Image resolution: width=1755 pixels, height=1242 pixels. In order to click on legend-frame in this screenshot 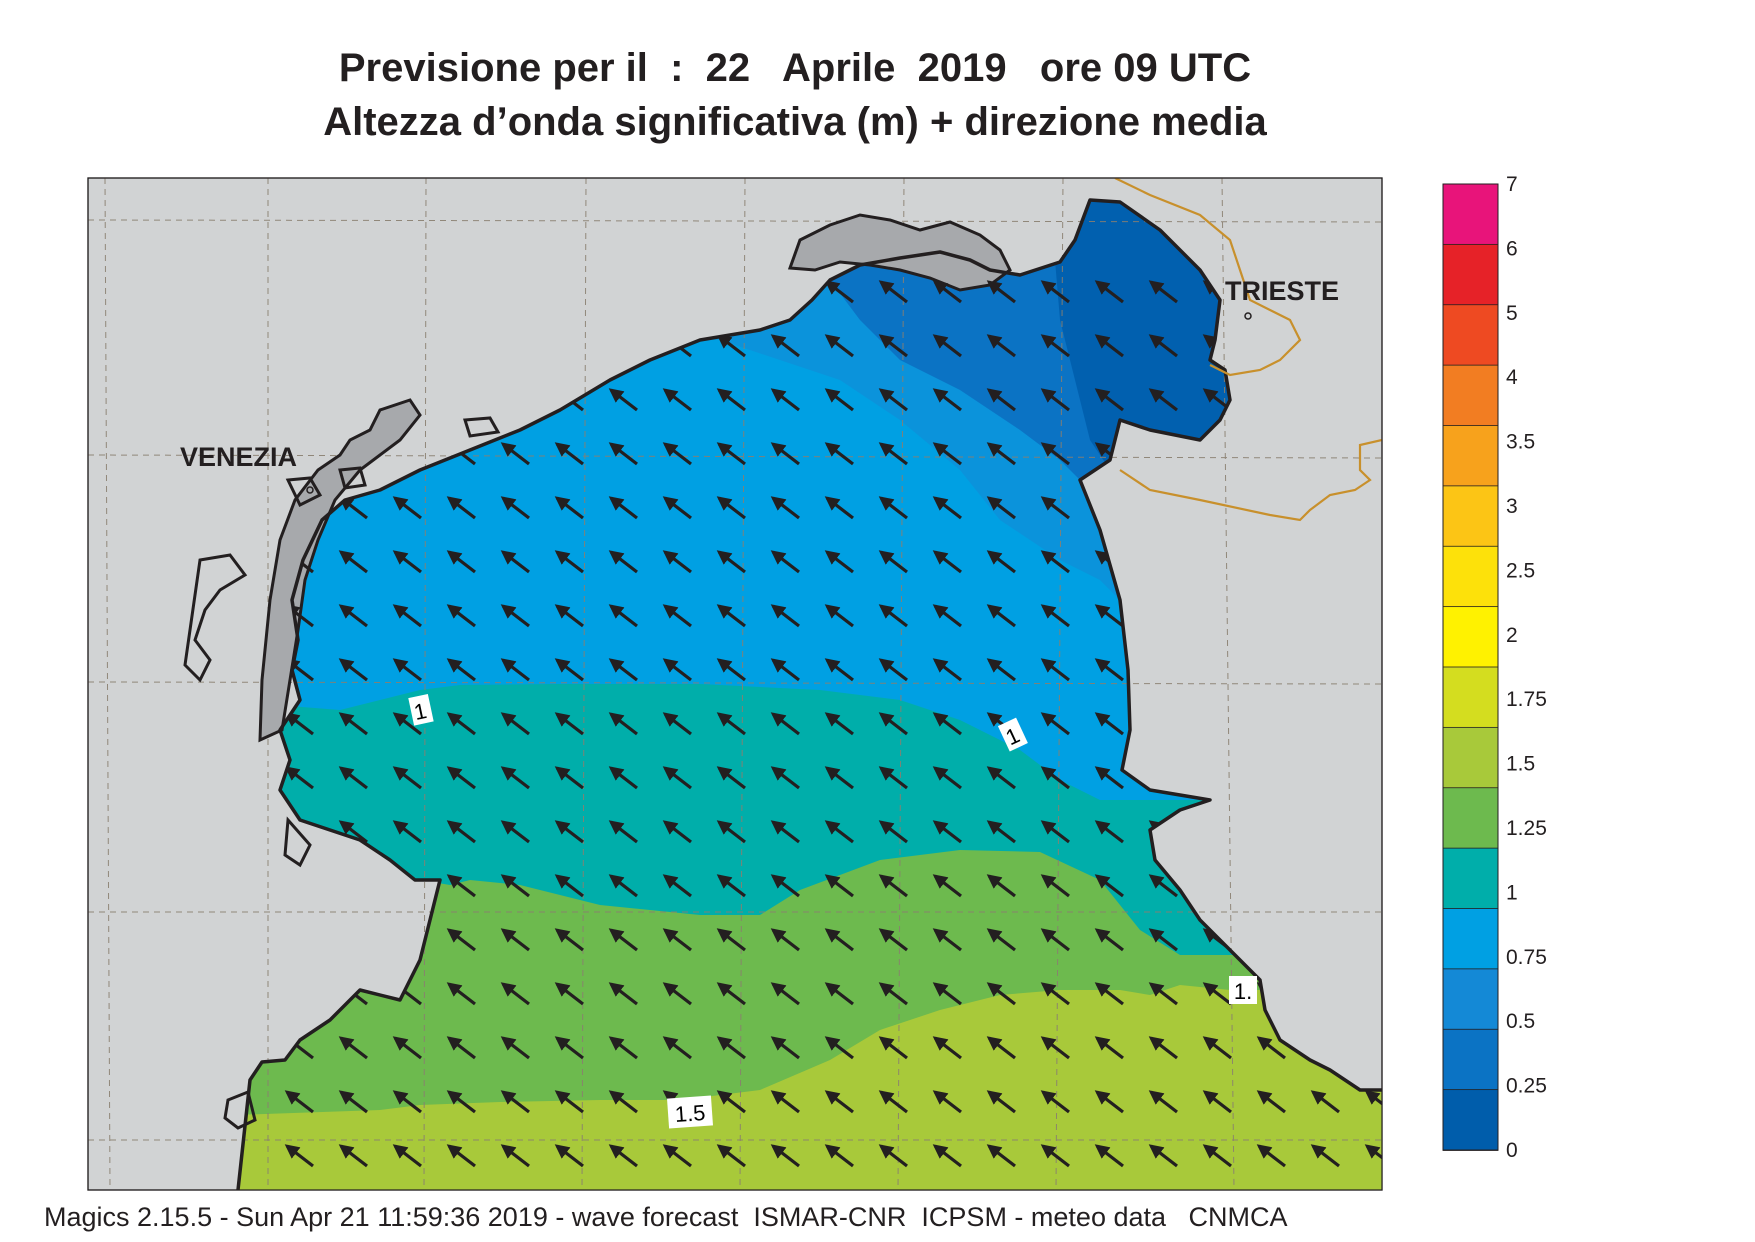, I will do `click(1470, 667)`.